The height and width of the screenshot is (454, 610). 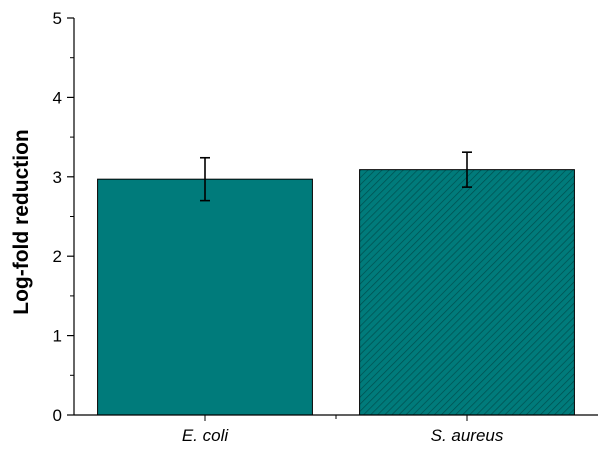 I want to click on y-tick-label-5: 5, so click(x=57, y=18).